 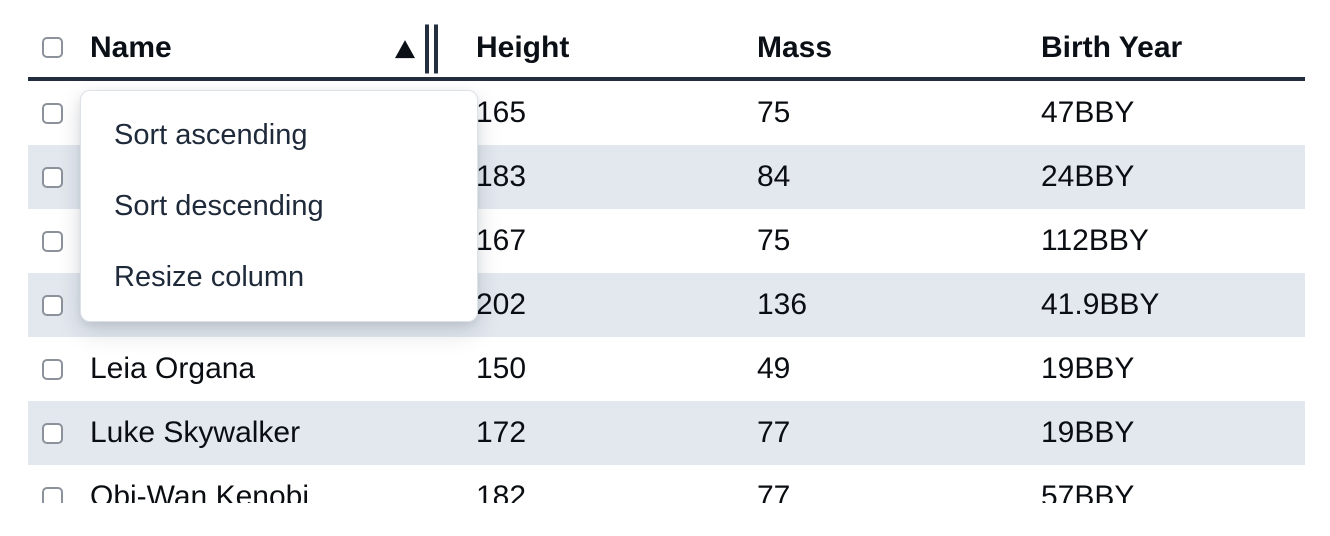 What do you see at coordinates (795, 47) in the screenshot?
I see `column-header-mass-label: Mass` at bounding box center [795, 47].